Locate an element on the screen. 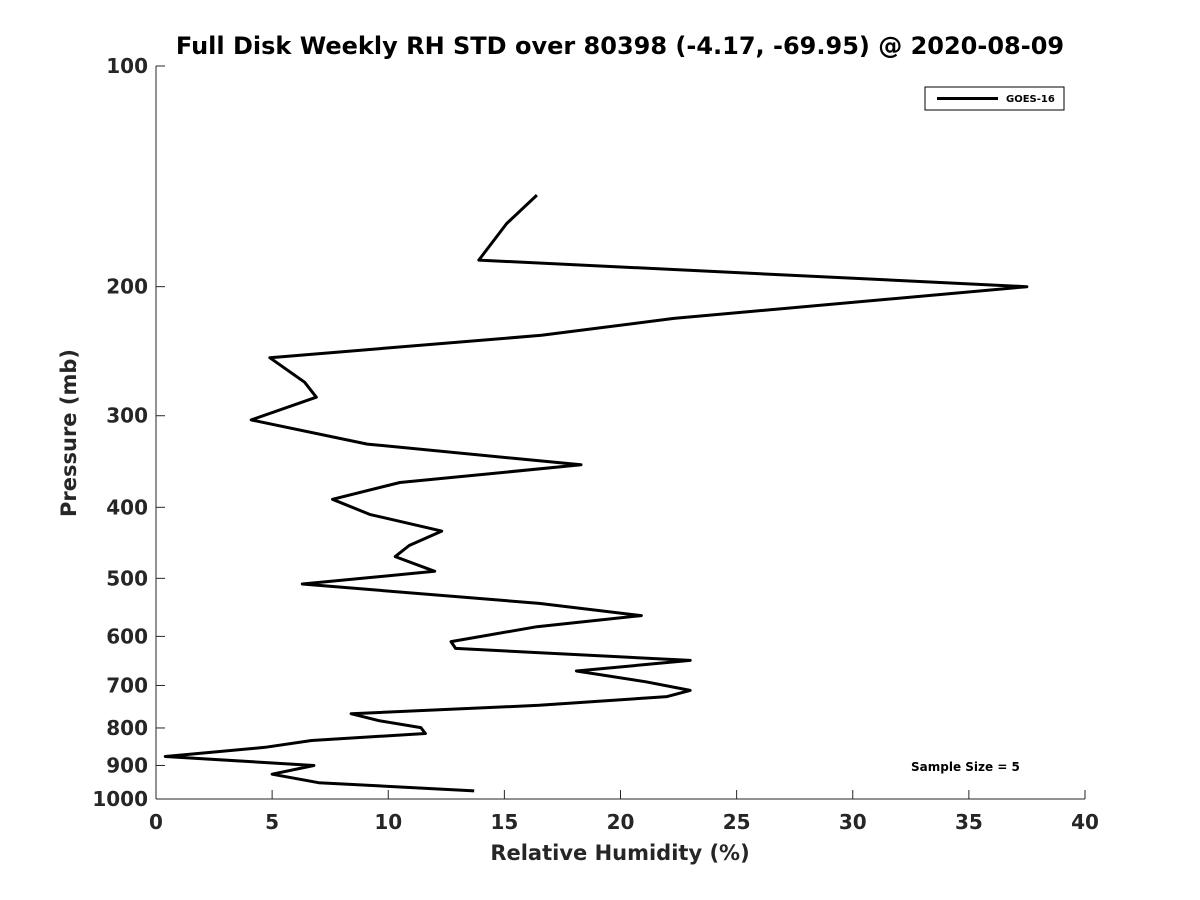  y-axis-label: Pressure (mb) is located at coordinates (69, 433).